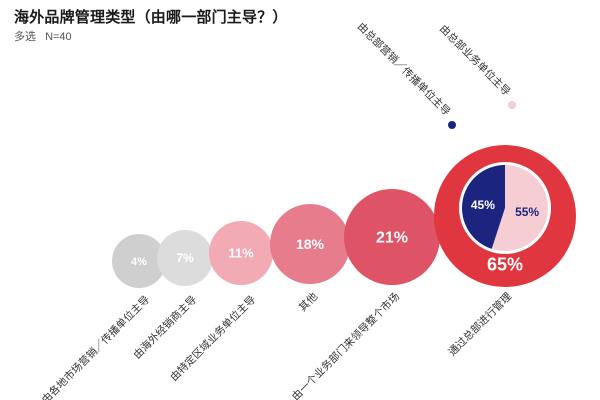 This screenshot has width=600, height=400. Describe the element at coordinates (527, 212) in the screenshot. I see `pie-slice-value-label-1: 55%` at that location.